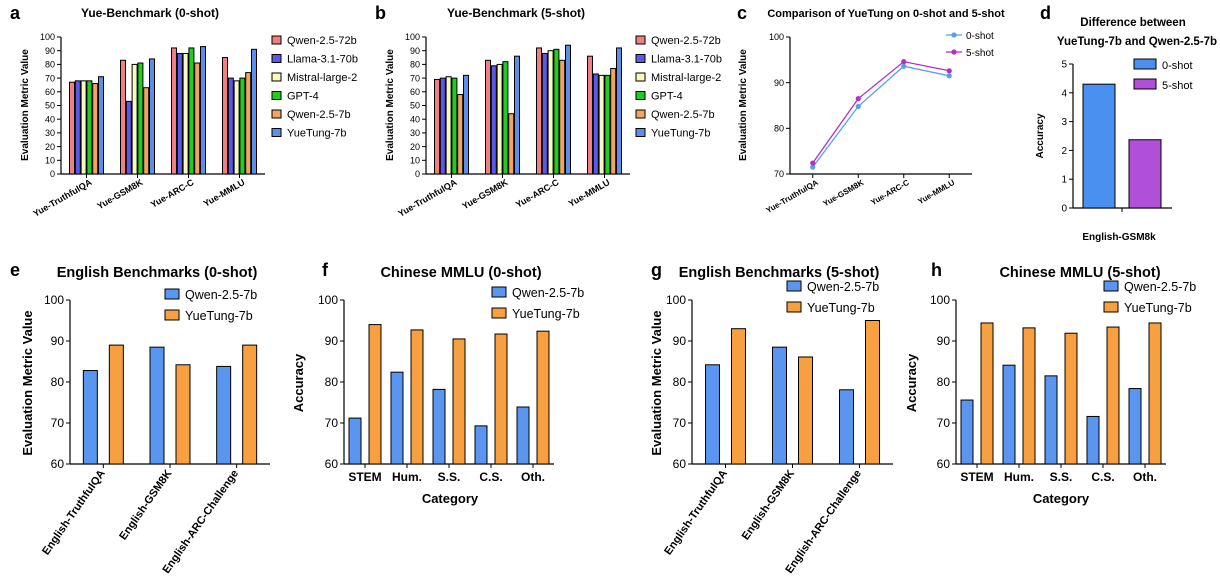 The image size is (1220, 588). I want to click on x-tick-label: C.S., so click(1102, 477).